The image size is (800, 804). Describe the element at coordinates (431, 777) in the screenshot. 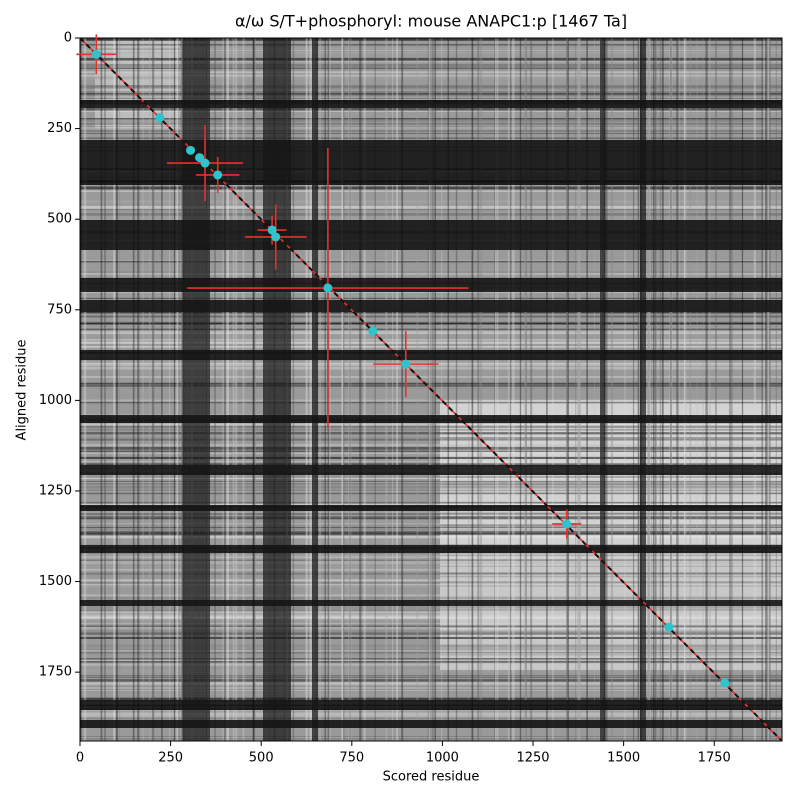

I see `x-axis-label: Scored residue` at that location.